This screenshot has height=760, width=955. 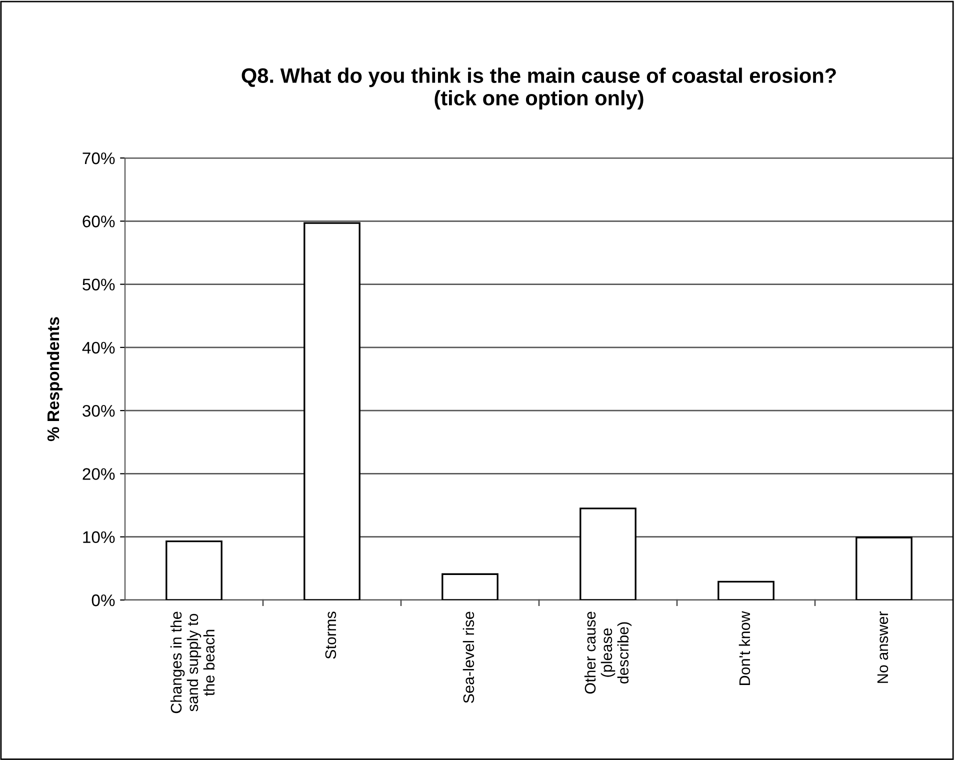 What do you see at coordinates (98, 410) in the screenshot?
I see `y-tick-label: 30%` at bounding box center [98, 410].